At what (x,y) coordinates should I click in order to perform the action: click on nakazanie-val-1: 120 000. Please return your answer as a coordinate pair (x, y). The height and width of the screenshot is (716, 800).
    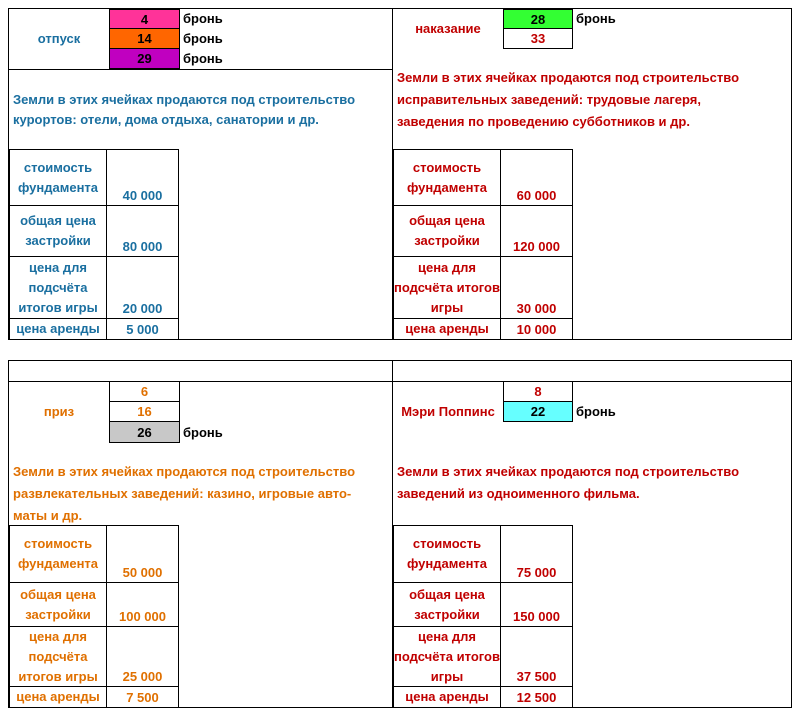
    Looking at the image, I should click on (536, 231).